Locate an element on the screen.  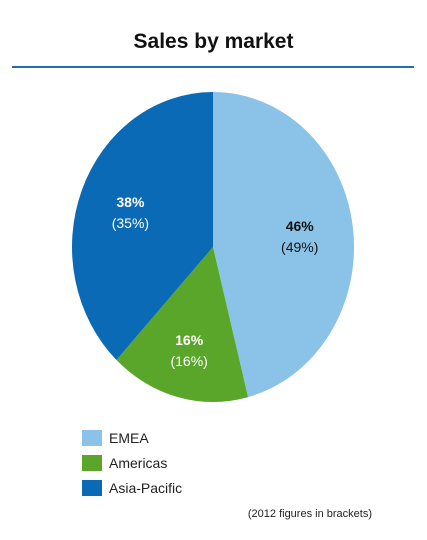
chart-title: Sales by market is located at coordinates (213, 41).